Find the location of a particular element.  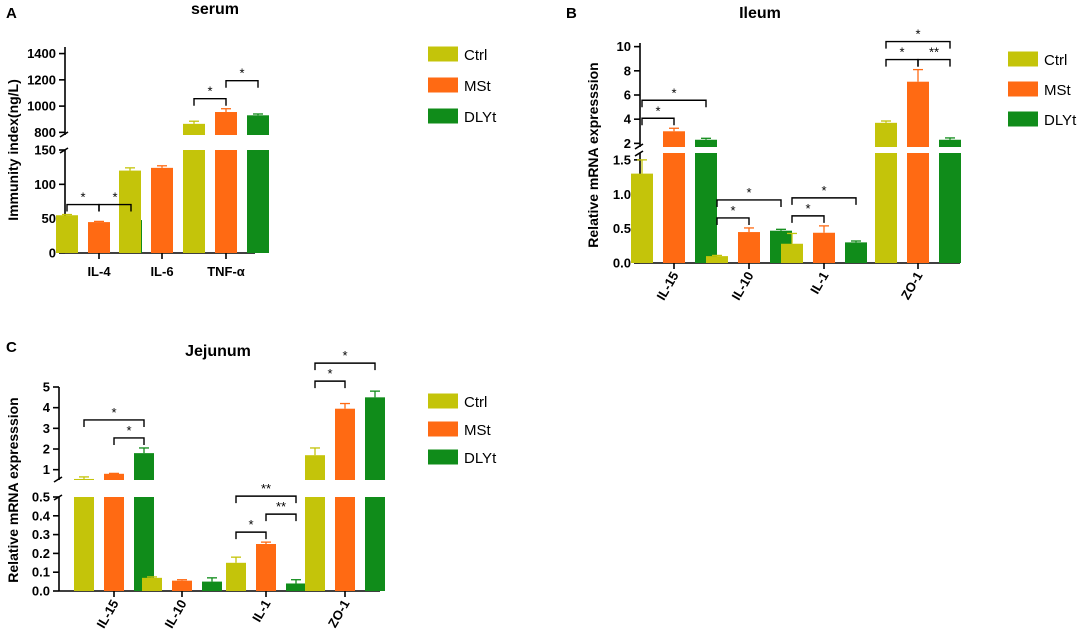

y-tick-label: 0.0 is located at coordinates (622, 263).